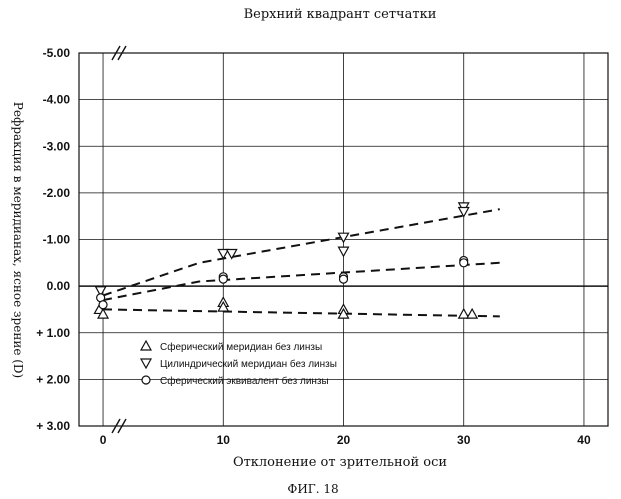  Describe the element at coordinates (312, 489) in the screenshot. I see `figure-label: ФИГ. 18` at that location.